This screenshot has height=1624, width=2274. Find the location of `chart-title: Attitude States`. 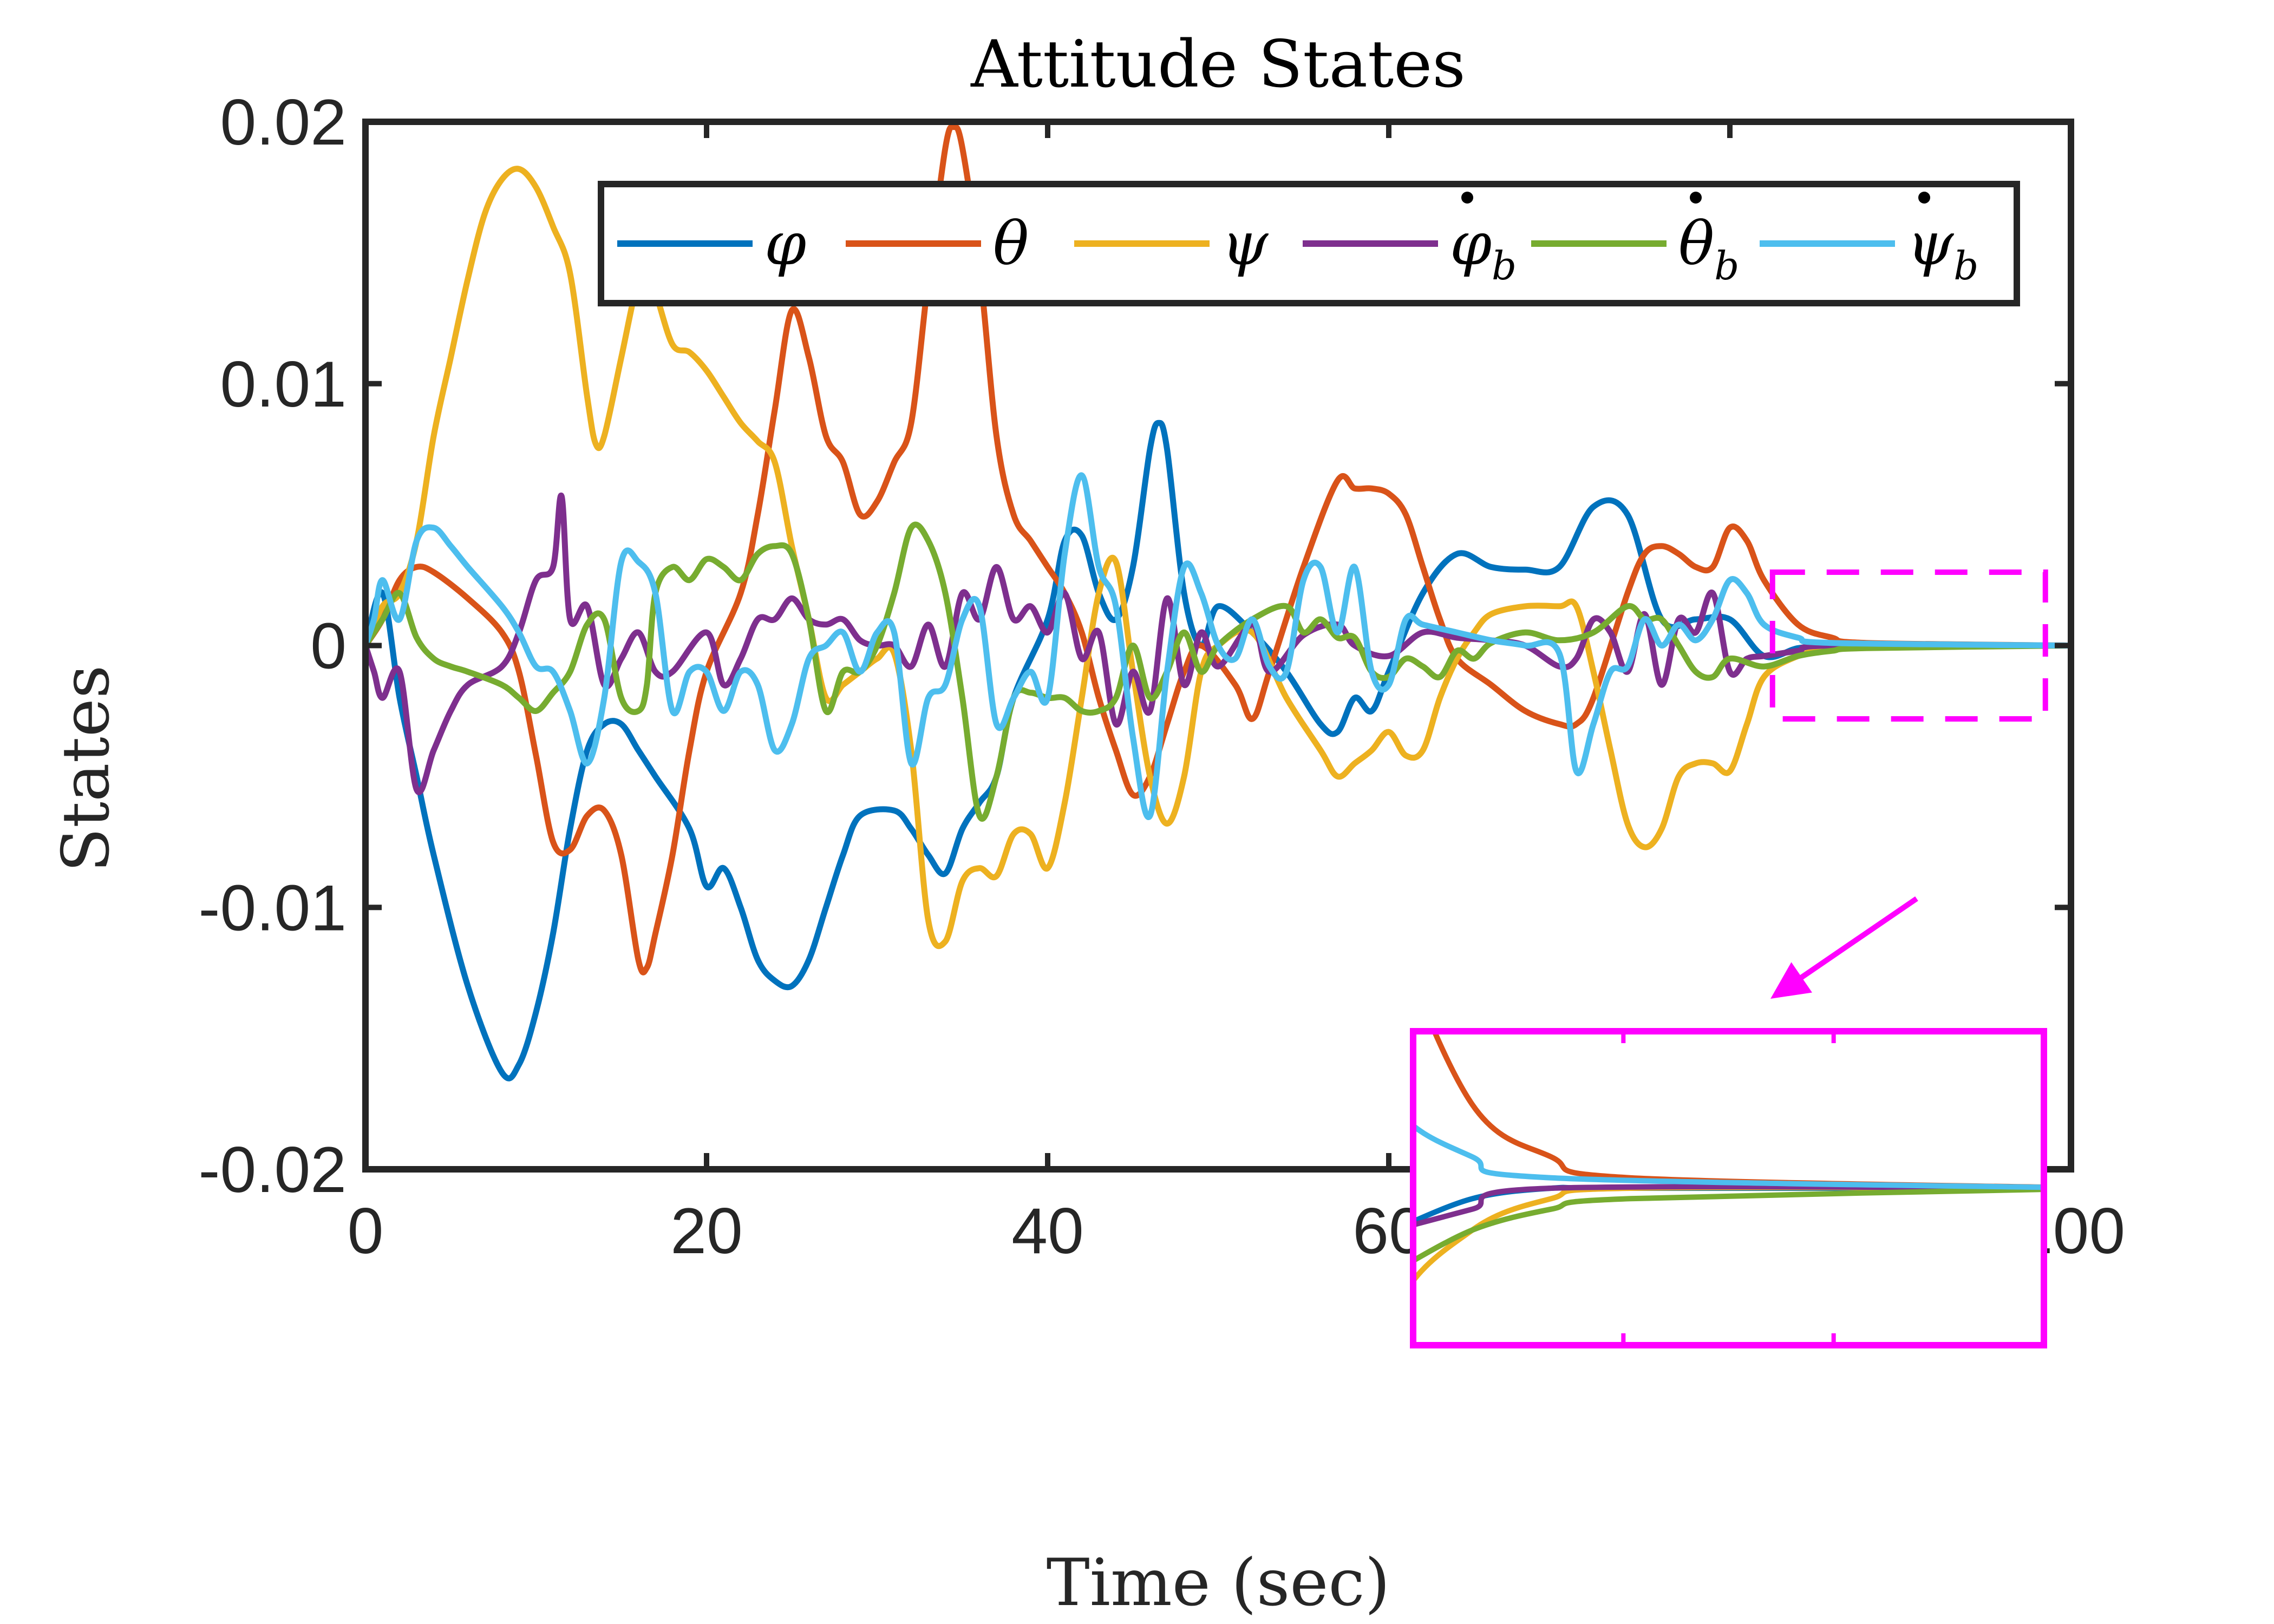

chart-title: Attitude States is located at coordinates (1218, 64).